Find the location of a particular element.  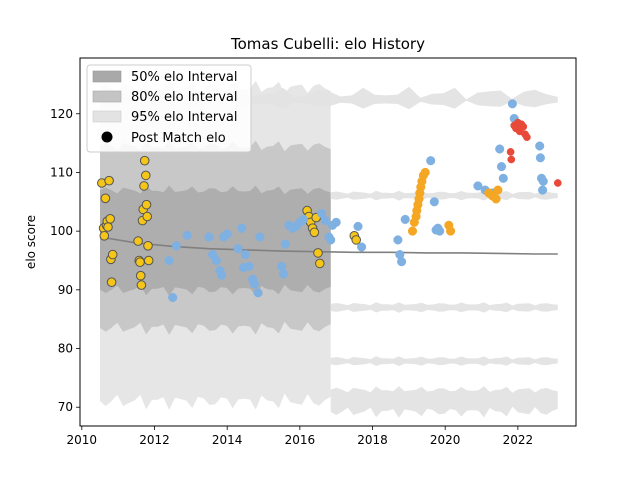

y-axis-ticks: 70 80 90 100 110 120 is located at coordinates (65, 260).